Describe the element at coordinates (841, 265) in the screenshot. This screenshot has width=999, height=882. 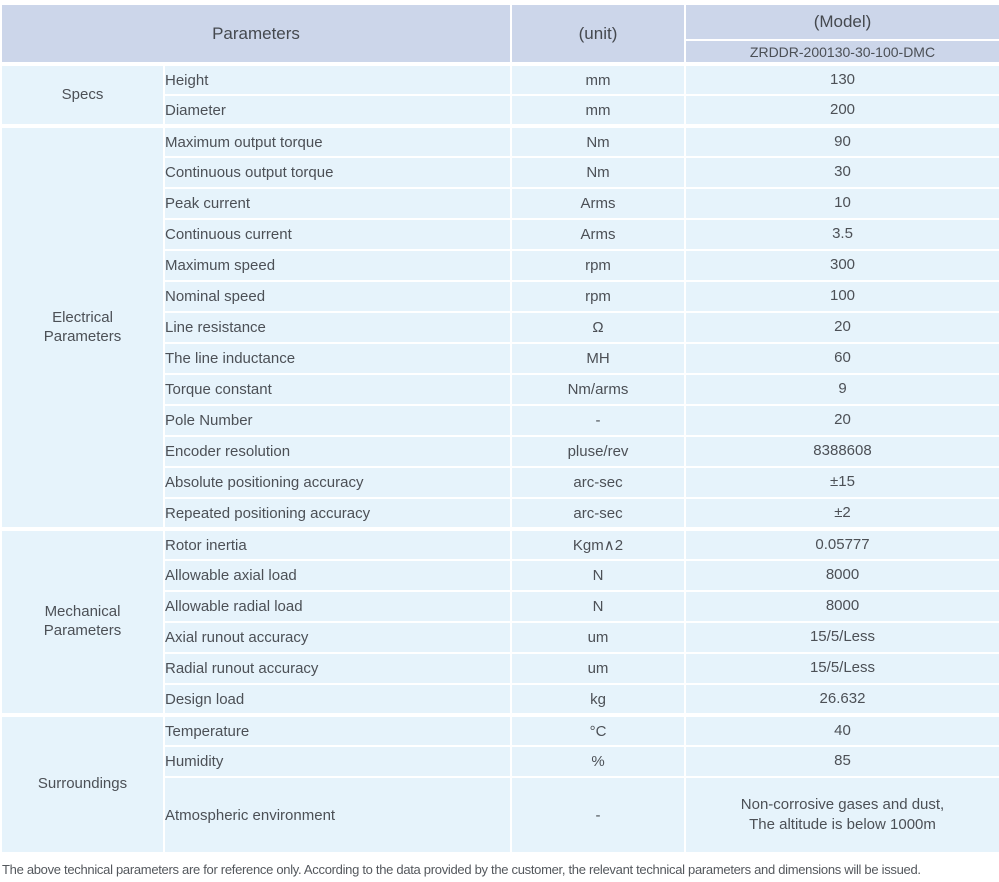
I see `value-cell: 300` at that location.